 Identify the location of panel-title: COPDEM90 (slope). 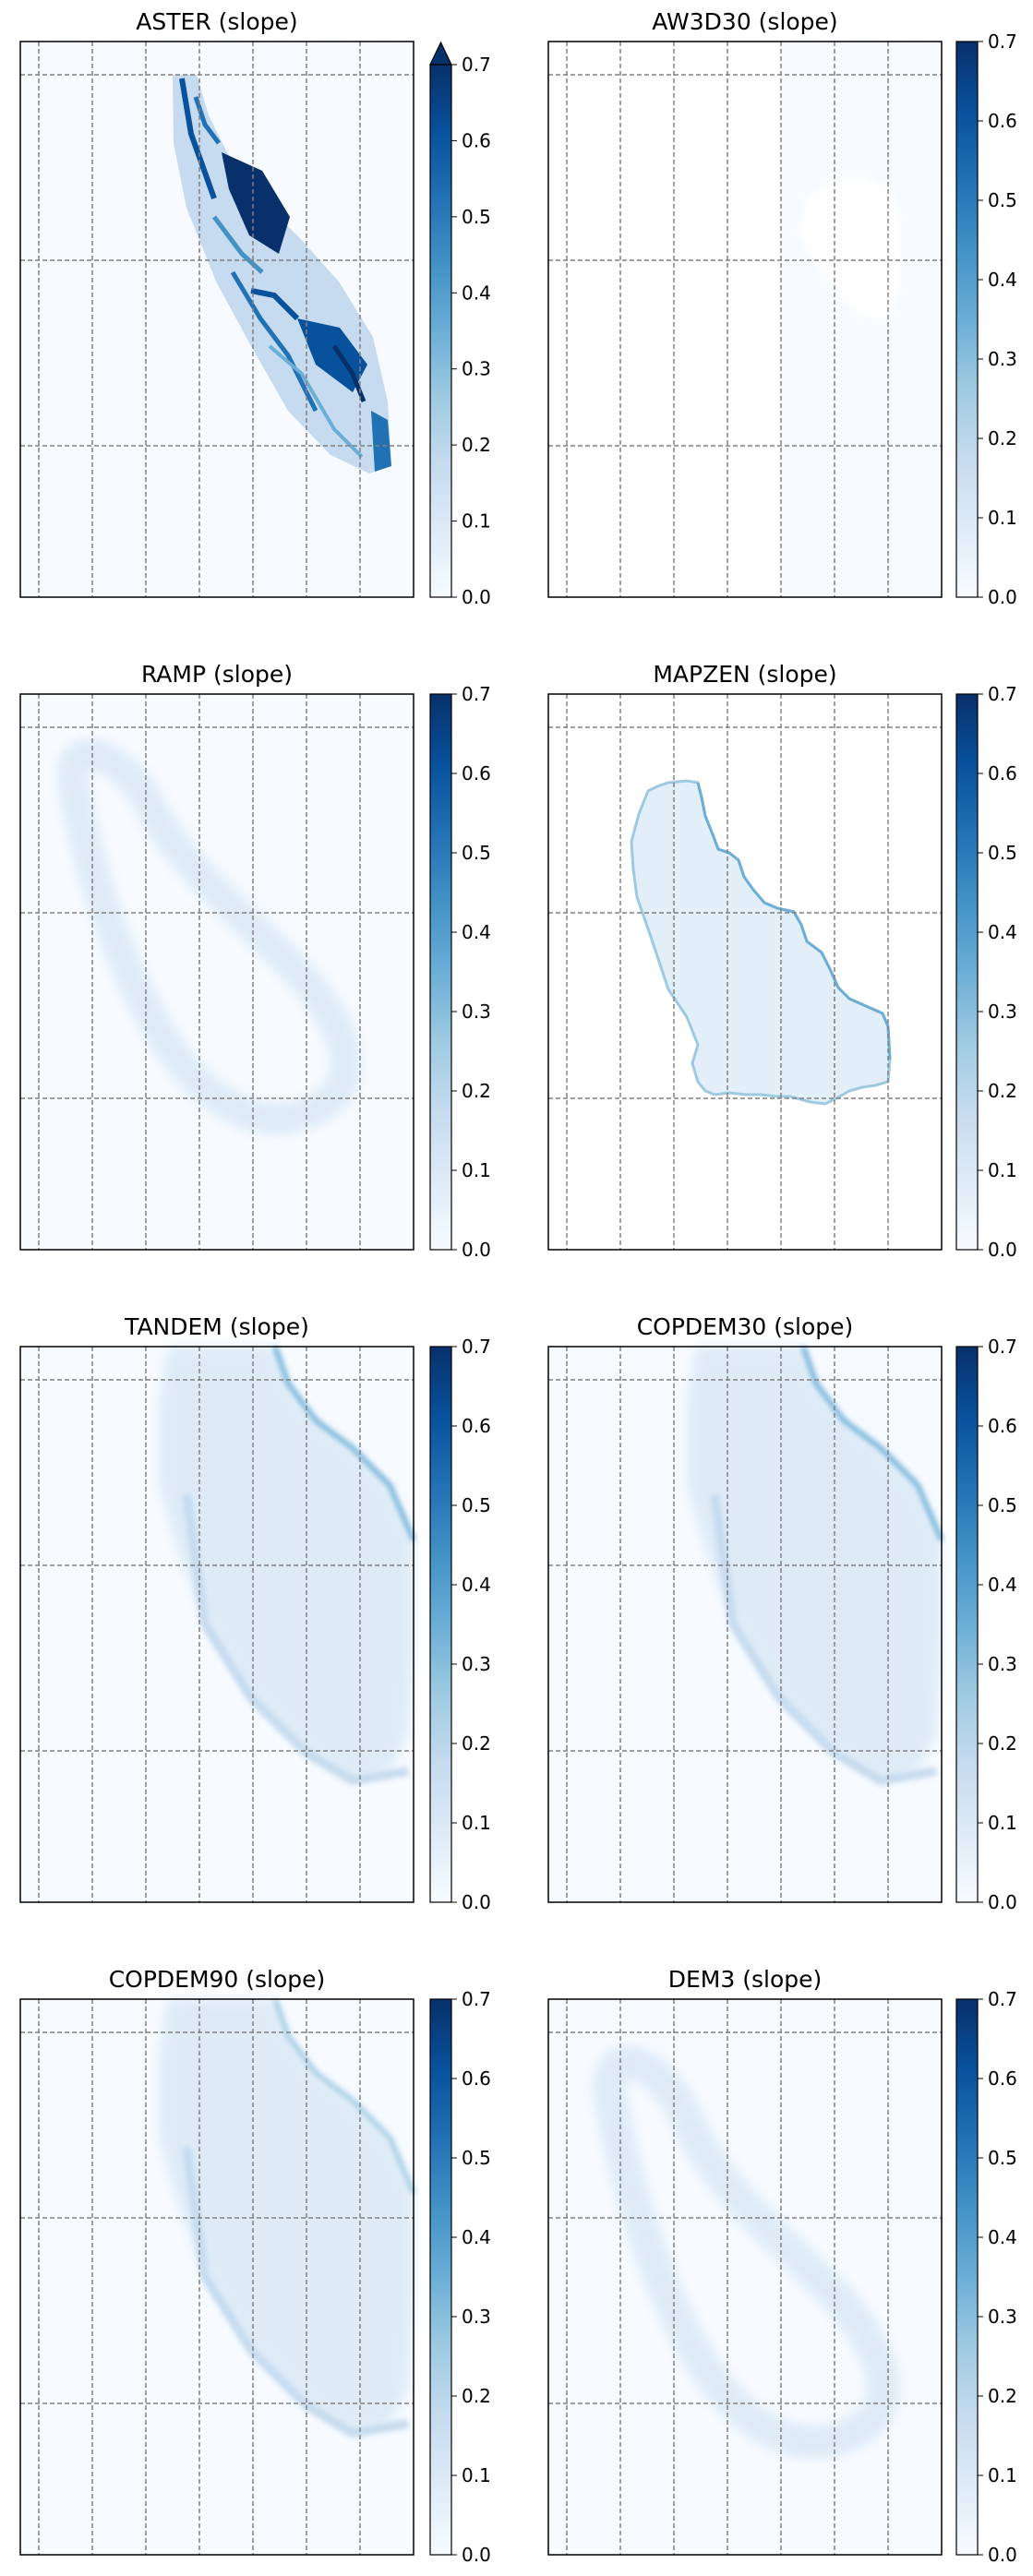
(217, 1979).